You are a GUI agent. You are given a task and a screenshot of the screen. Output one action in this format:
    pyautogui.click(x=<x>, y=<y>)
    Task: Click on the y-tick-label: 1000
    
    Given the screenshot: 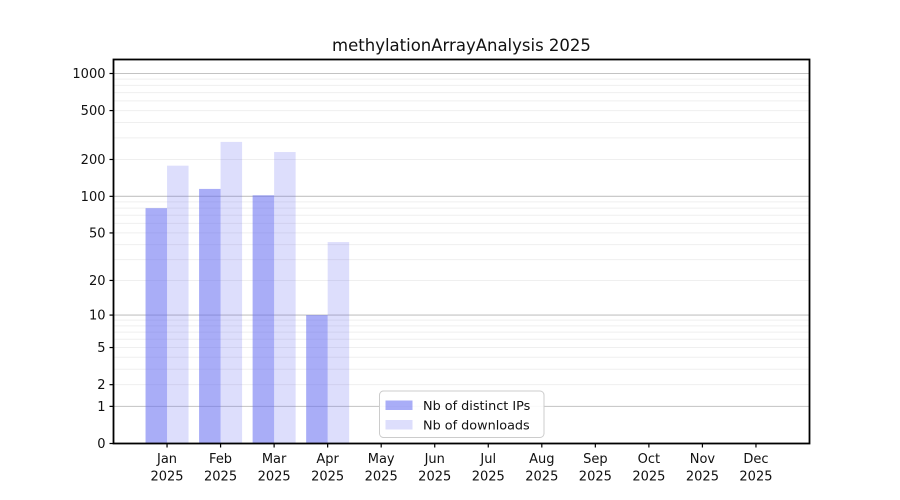 What is the action you would take?
    pyautogui.click(x=88, y=74)
    